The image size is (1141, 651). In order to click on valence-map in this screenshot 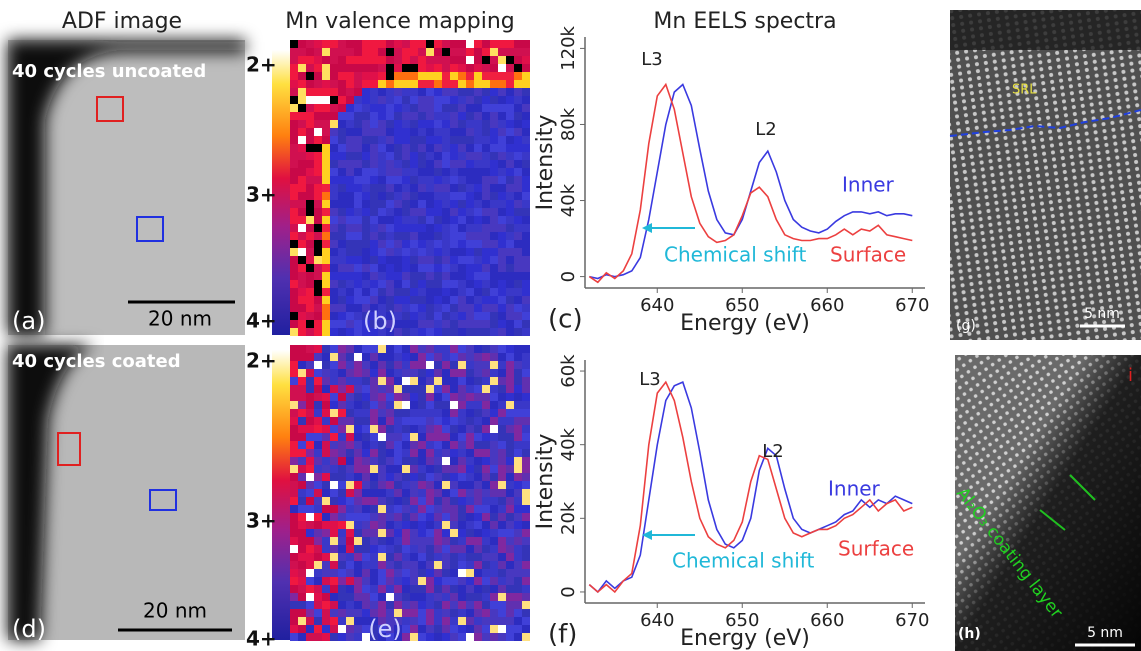, I will do `click(410, 188)`.